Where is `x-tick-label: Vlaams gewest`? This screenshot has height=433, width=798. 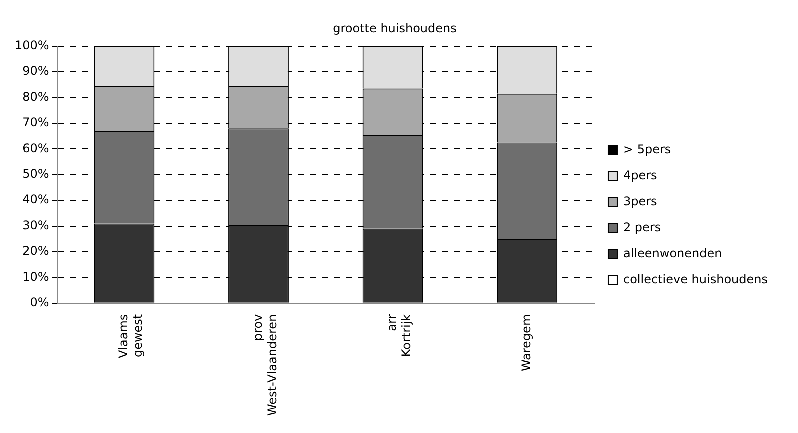
x-tick-label: Vlaams gewest is located at coordinates (130, 336).